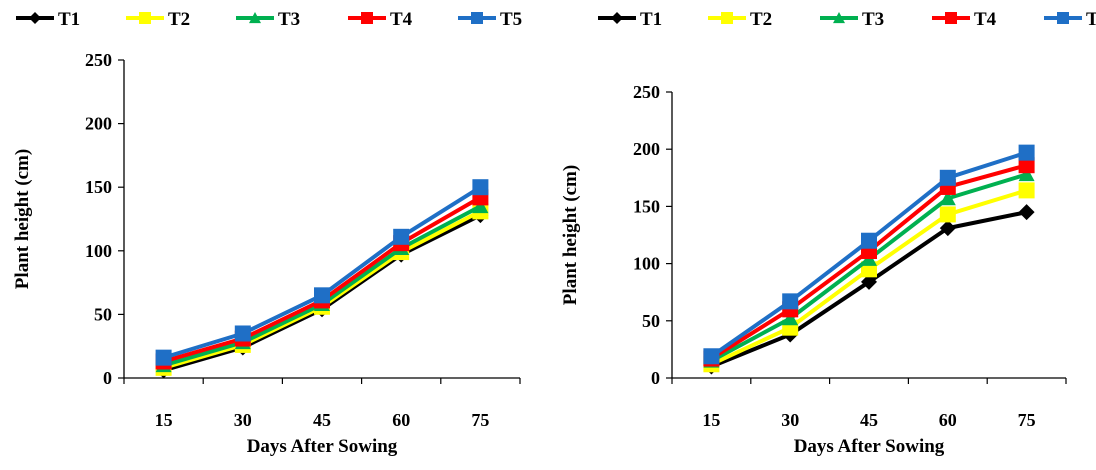  I want to click on series-t1, so click(869, 289).